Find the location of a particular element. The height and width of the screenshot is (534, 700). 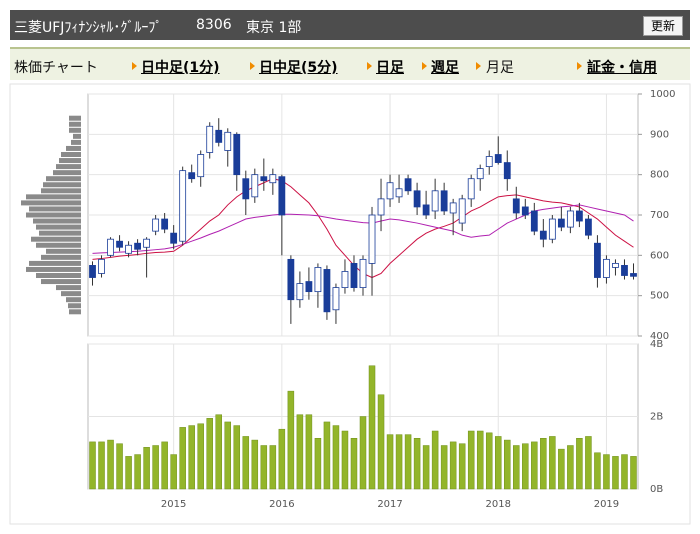

y-tick-label: 2B is located at coordinates (656, 417).